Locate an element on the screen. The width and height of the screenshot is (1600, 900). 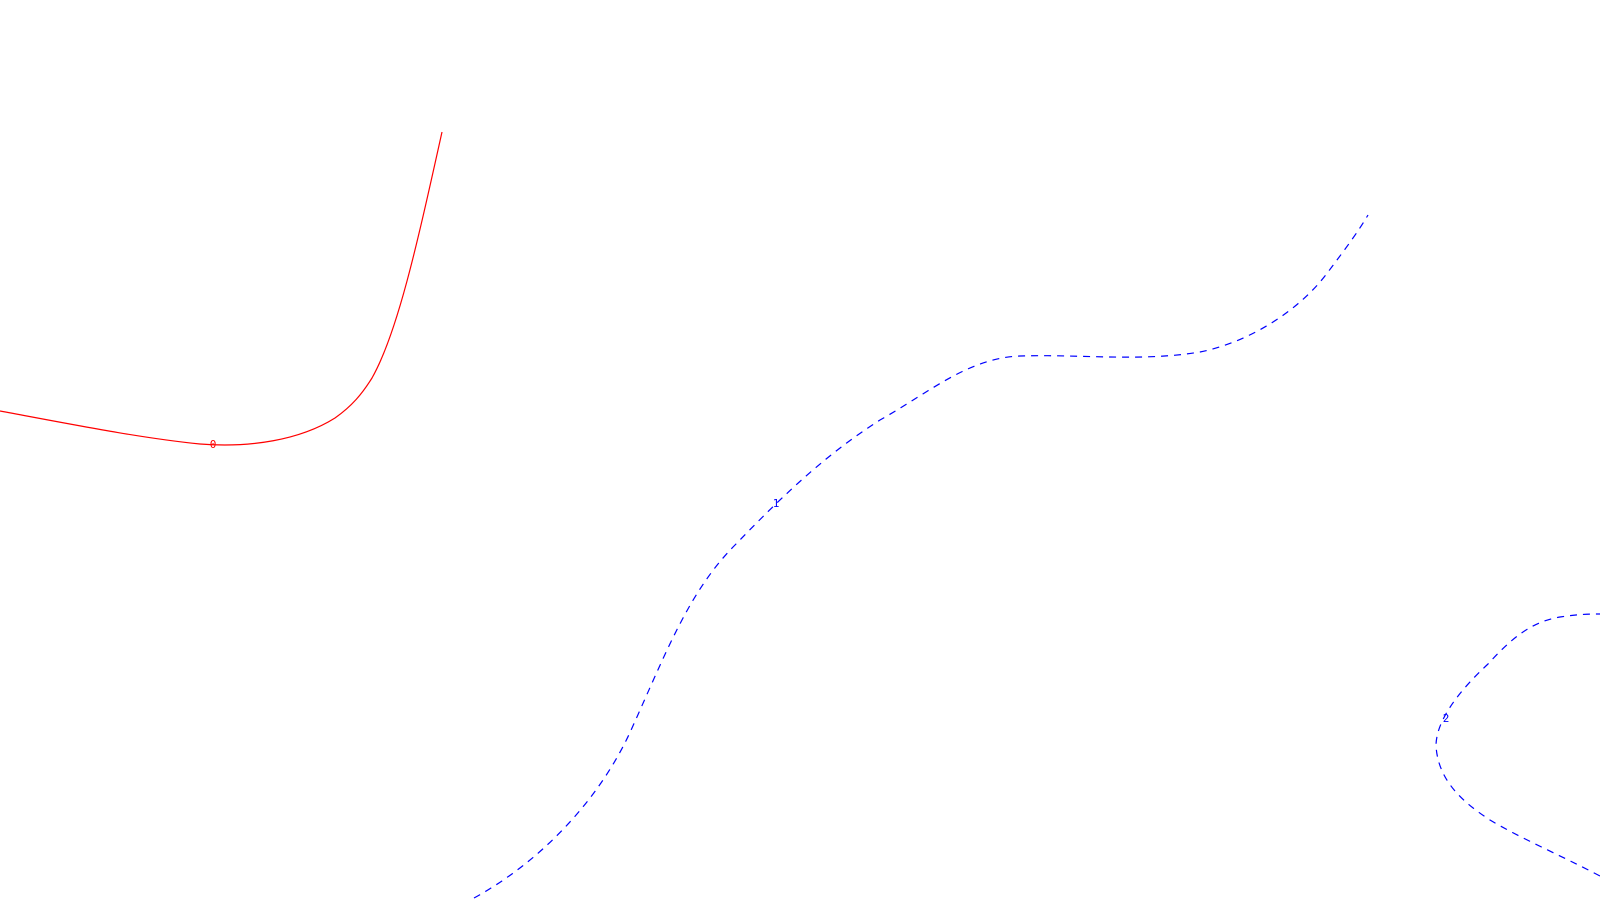
contour-2-path is located at coordinates (1517, 745).